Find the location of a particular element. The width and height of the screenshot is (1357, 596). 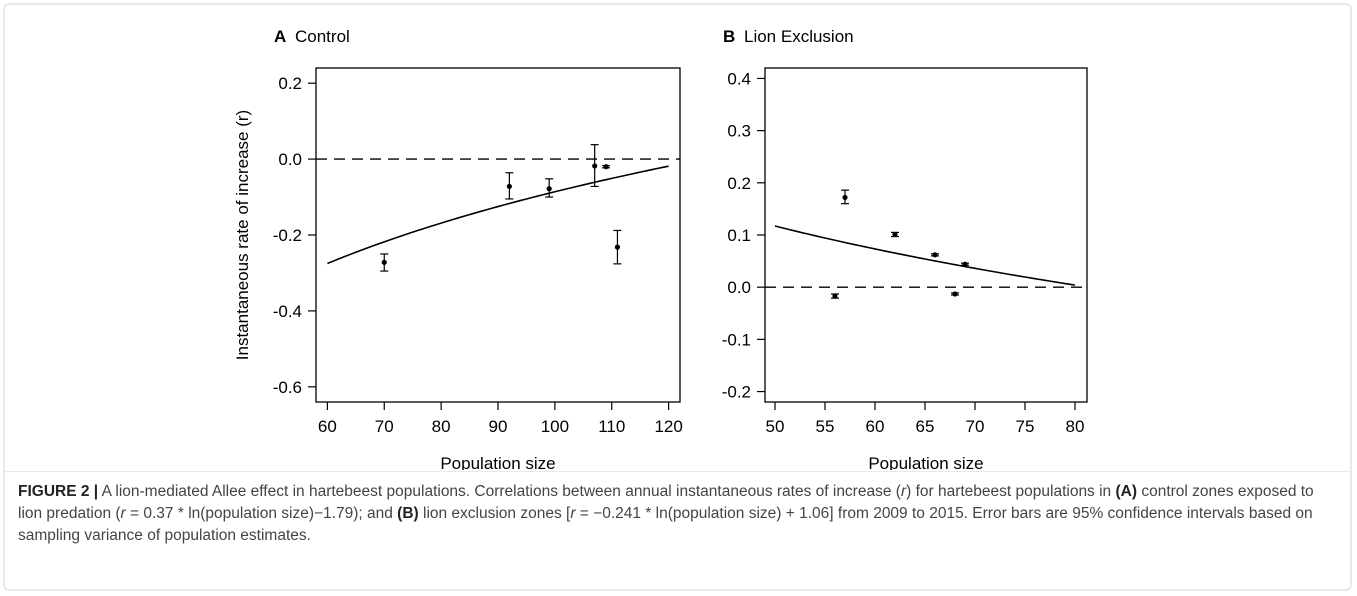

panel-b-xtick-label: 55 is located at coordinates (825, 426).